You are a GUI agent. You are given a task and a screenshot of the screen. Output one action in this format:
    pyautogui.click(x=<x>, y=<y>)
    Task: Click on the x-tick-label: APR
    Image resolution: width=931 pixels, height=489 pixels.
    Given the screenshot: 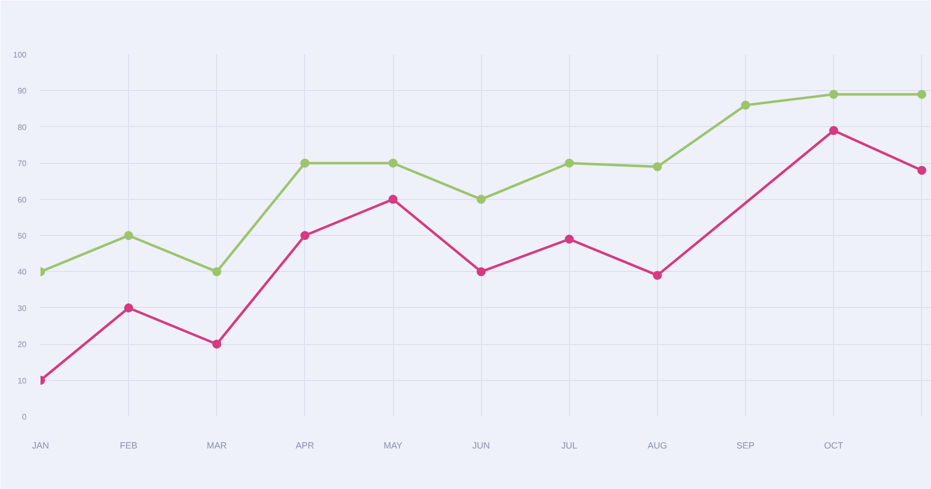 What is the action you would take?
    pyautogui.click(x=305, y=445)
    